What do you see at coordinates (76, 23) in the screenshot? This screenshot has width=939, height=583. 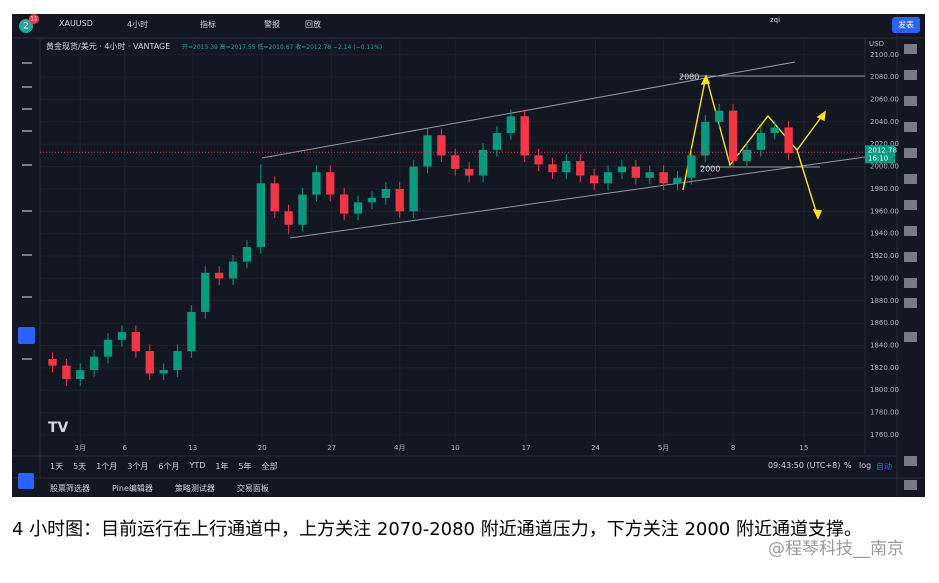 I see `symbol: XAUUSD` at bounding box center [76, 23].